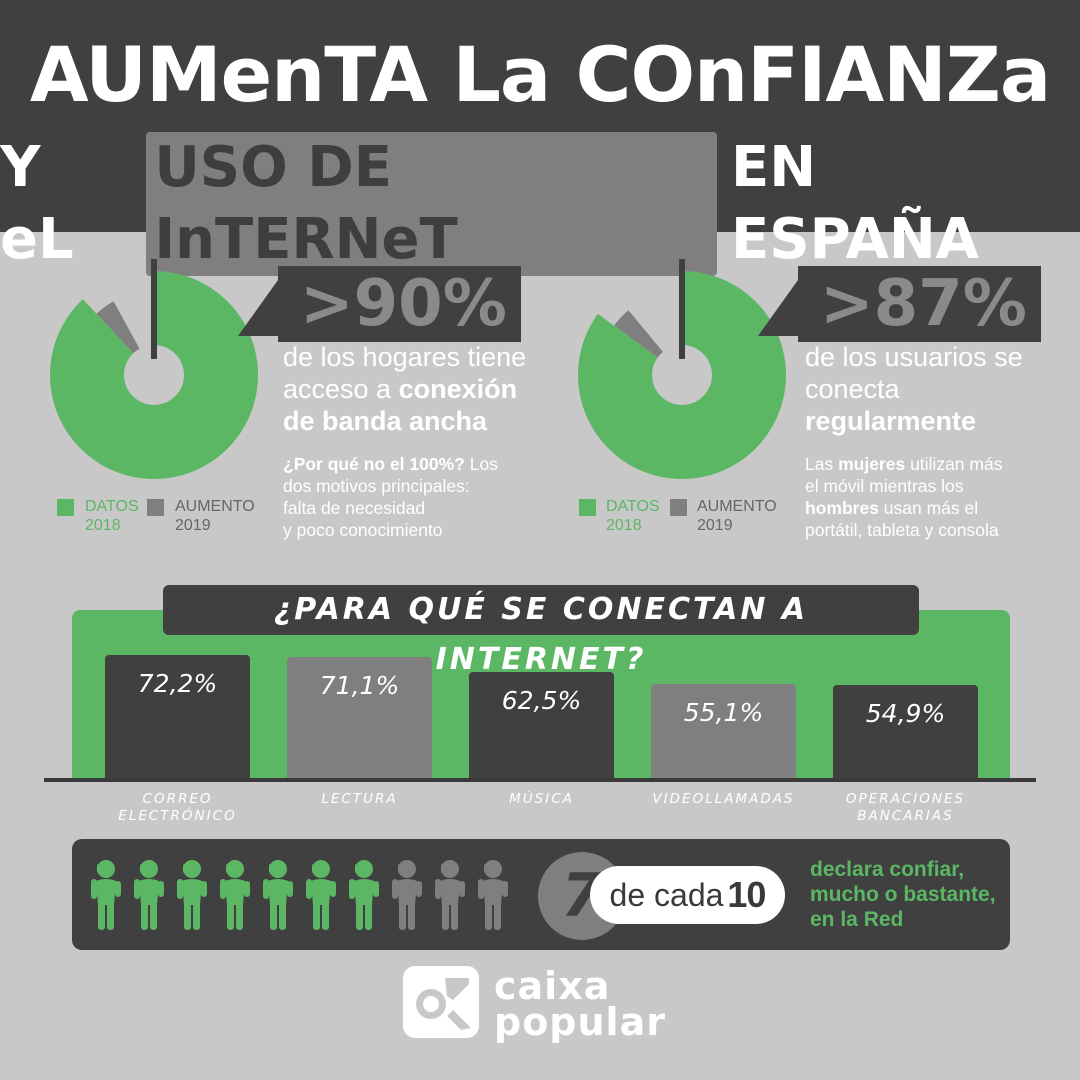 Image resolution: width=1080 pixels, height=1080 pixels. What do you see at coordinates (914, 357) in the screenshot?
I see `stat-line: de los usuarios se` at bounding box center [914, 357].